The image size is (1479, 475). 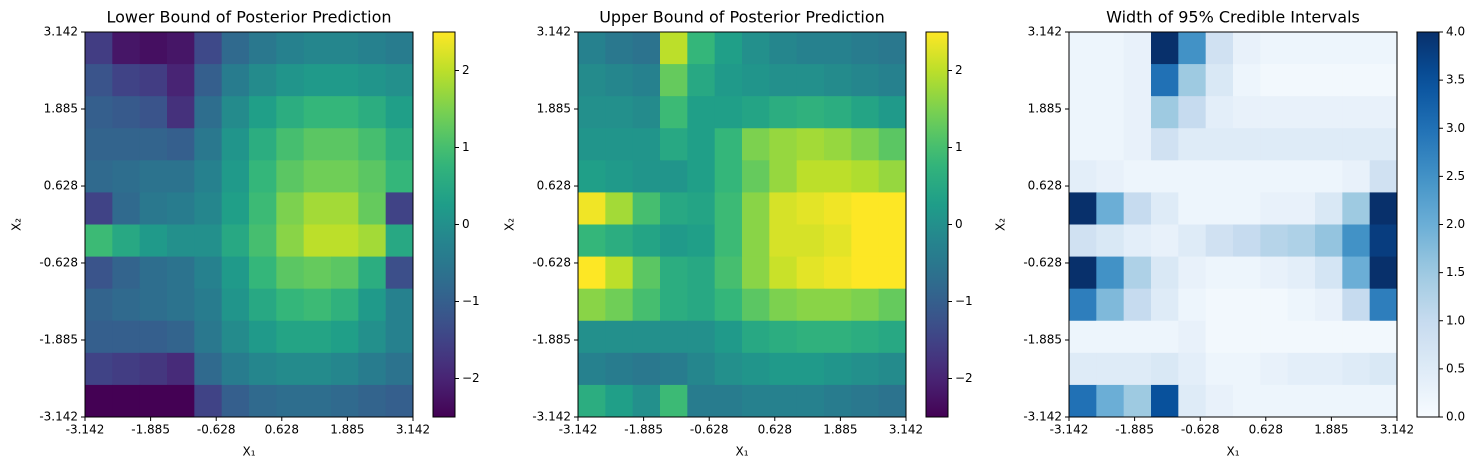 What do you see at coordinates (1042, 339) in the screenshot?
I see `y-tick-label: -1.885` at bounding box center [1042, 339].